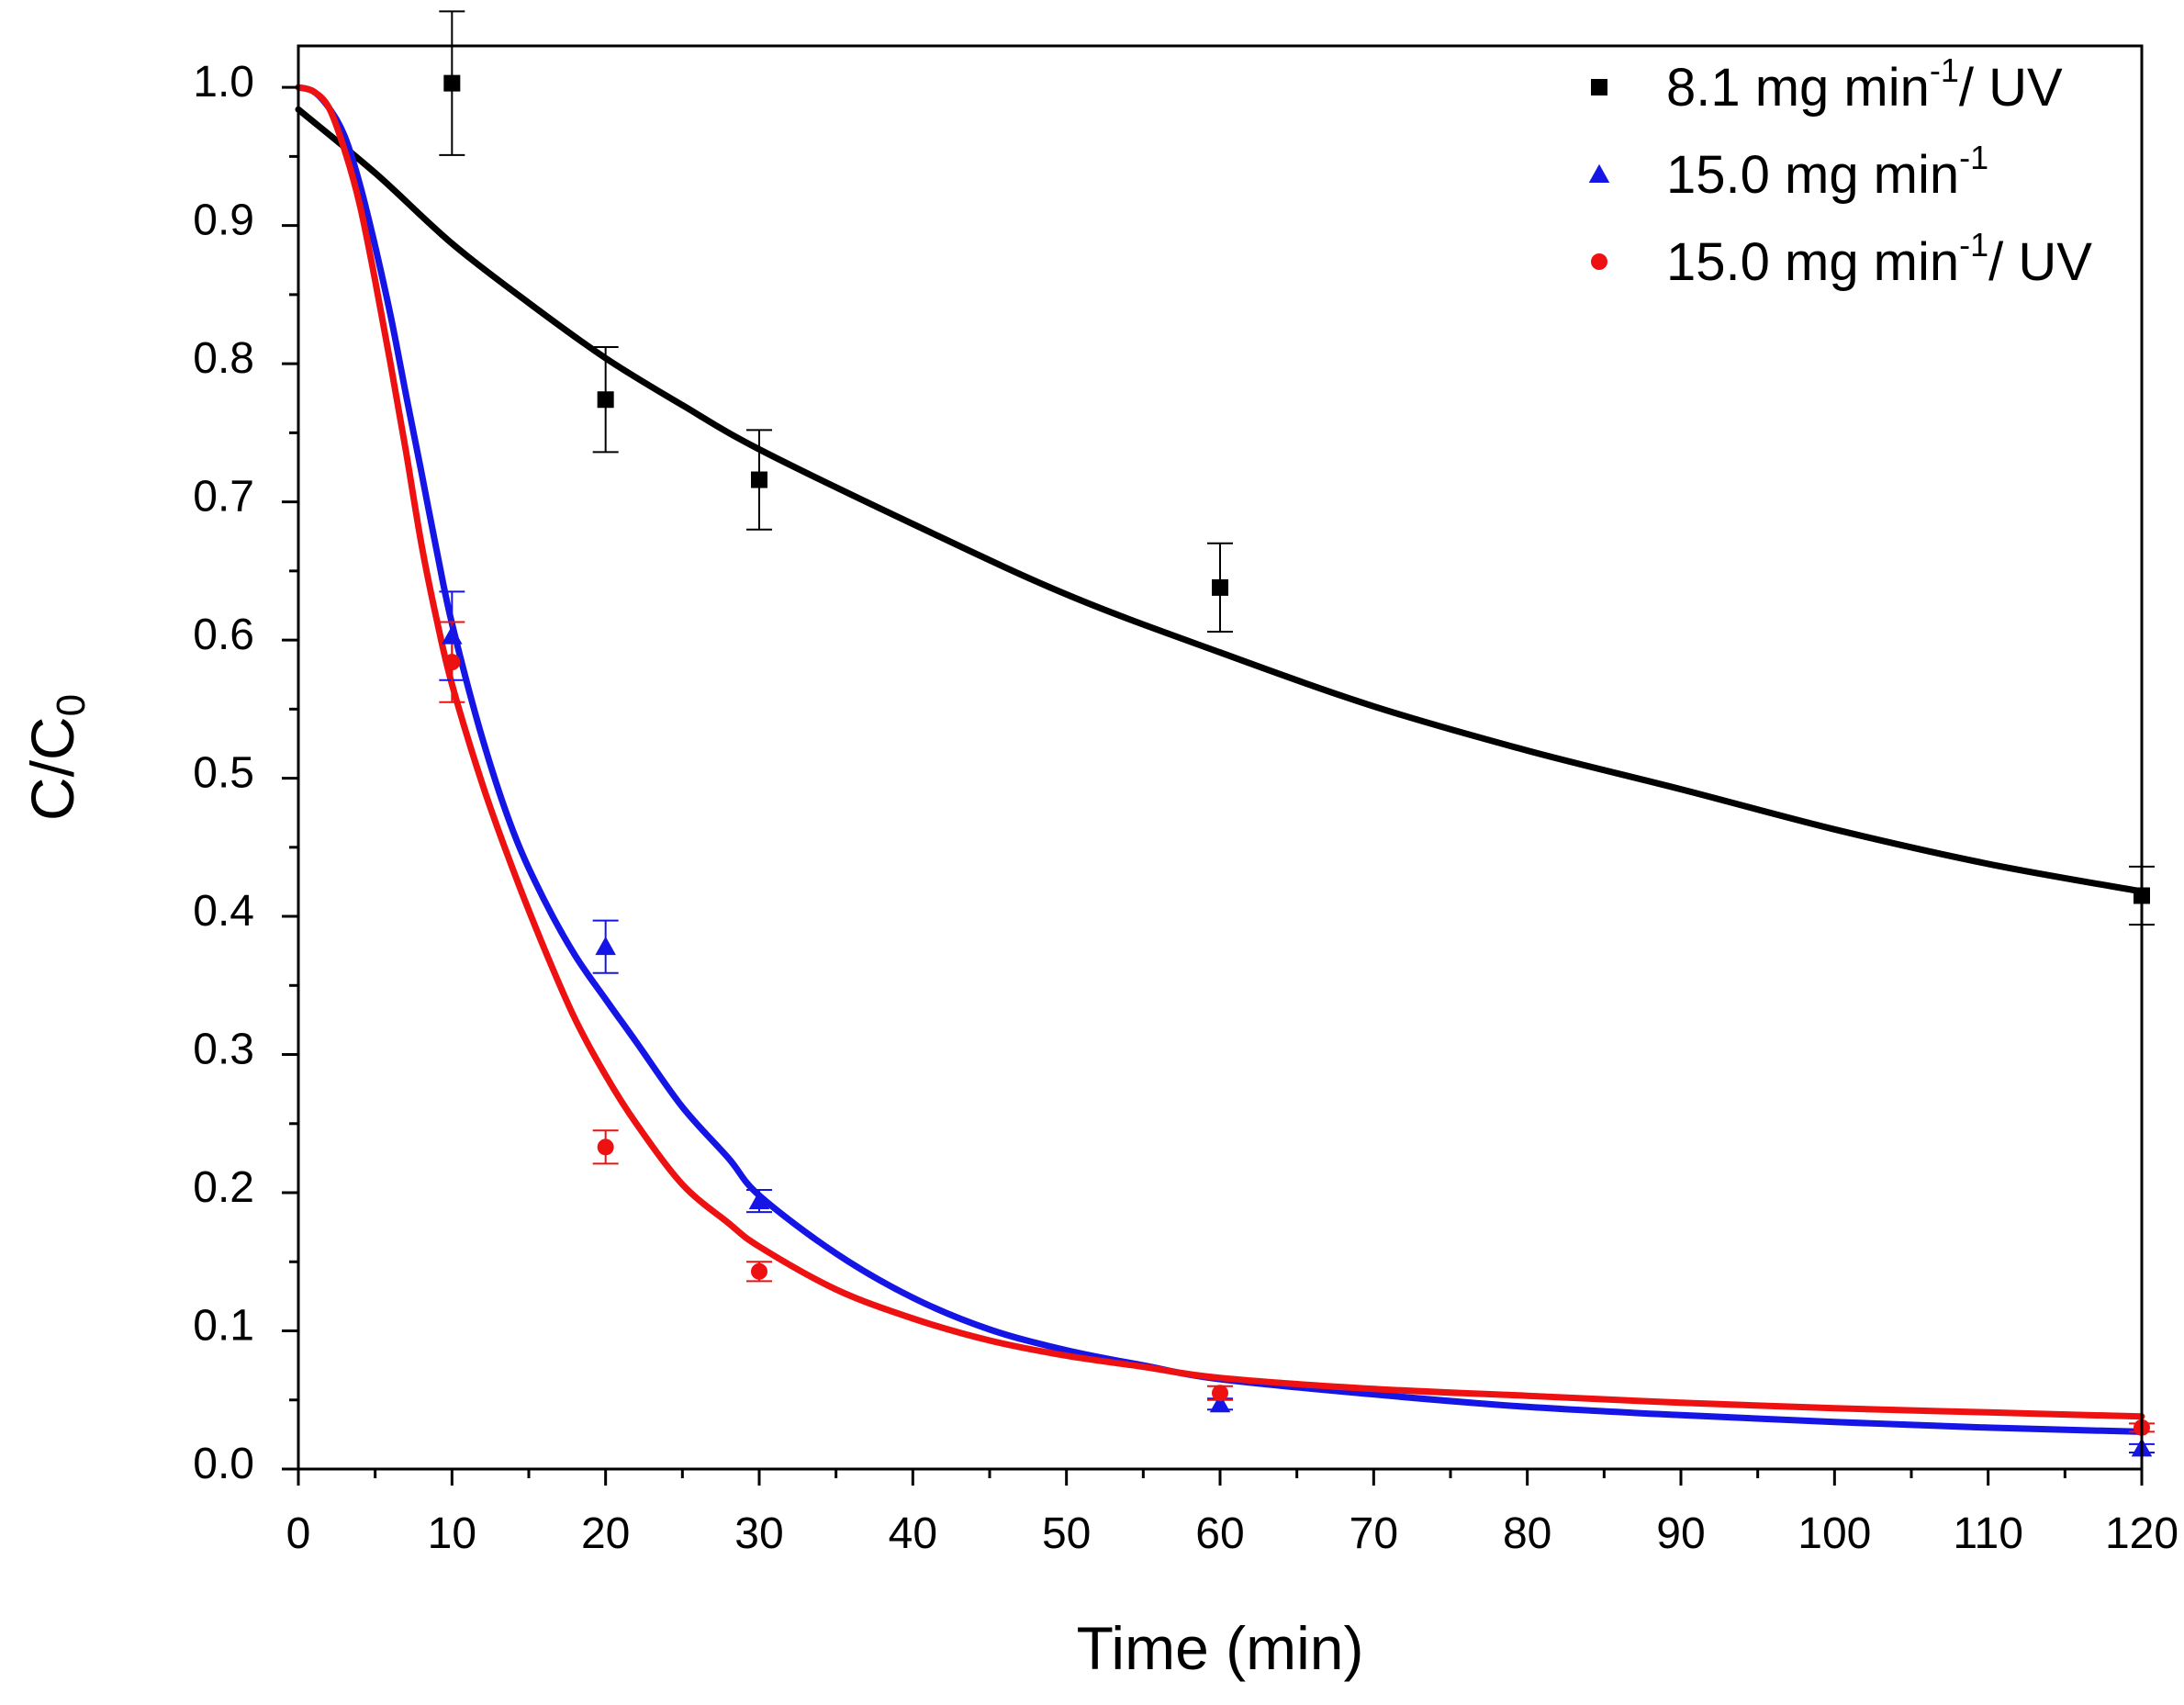 Image resolution: width=2184 pixels, height=1705 pixels. What do you see at coordinates (1798, 88) in the screenshot?
I see `legend-label-main: 8.1 mg min` at bounding box center [1798, 88].